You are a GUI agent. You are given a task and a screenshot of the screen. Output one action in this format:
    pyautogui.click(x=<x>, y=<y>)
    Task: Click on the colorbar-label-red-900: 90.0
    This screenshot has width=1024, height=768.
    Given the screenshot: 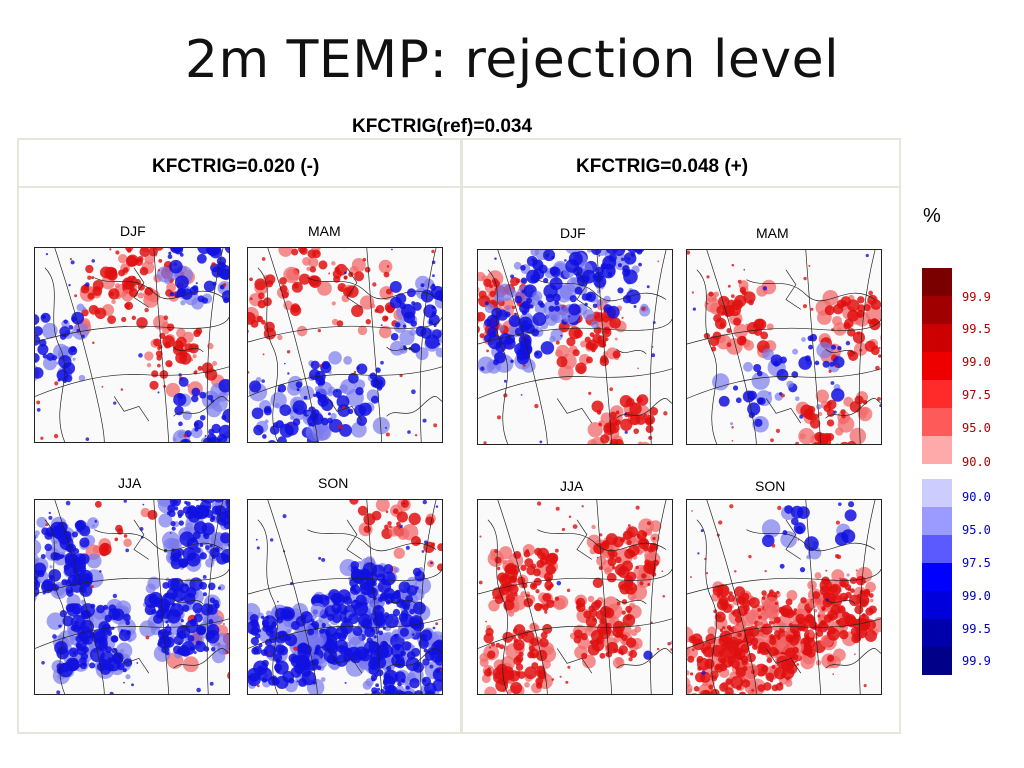 What is the action you would take?
    pyautogui.click(x=976, y=462)
    